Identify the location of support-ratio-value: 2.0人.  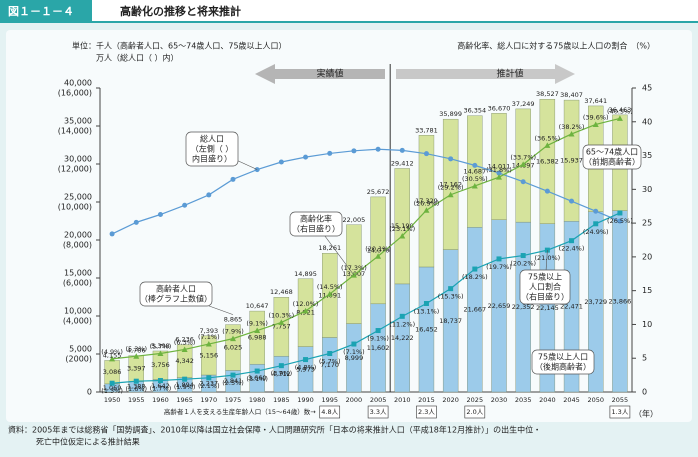
(474, 412).